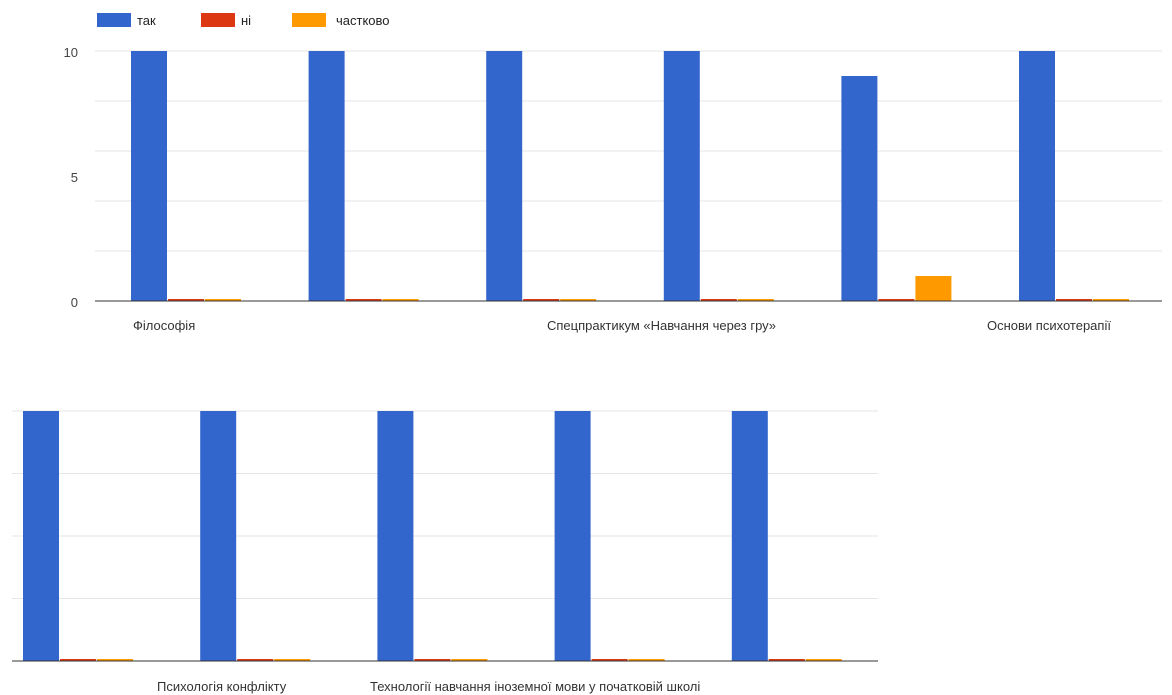  What do you see at coordinates (222, 686) in the screenshot?
I see `category-label-psykholohiya-konfliktu: Психологія конфлікту` at bounding box center [222, 686].